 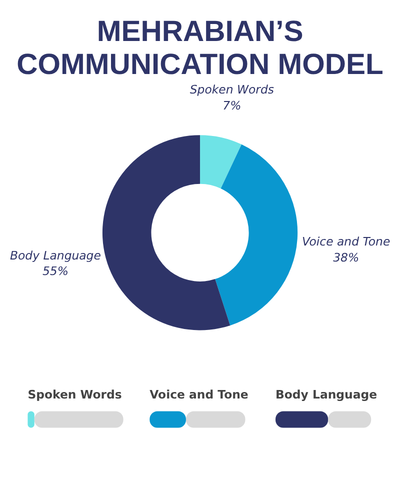 I want to click on slice-label: Voice and Tone, so click(x=346, y=241).